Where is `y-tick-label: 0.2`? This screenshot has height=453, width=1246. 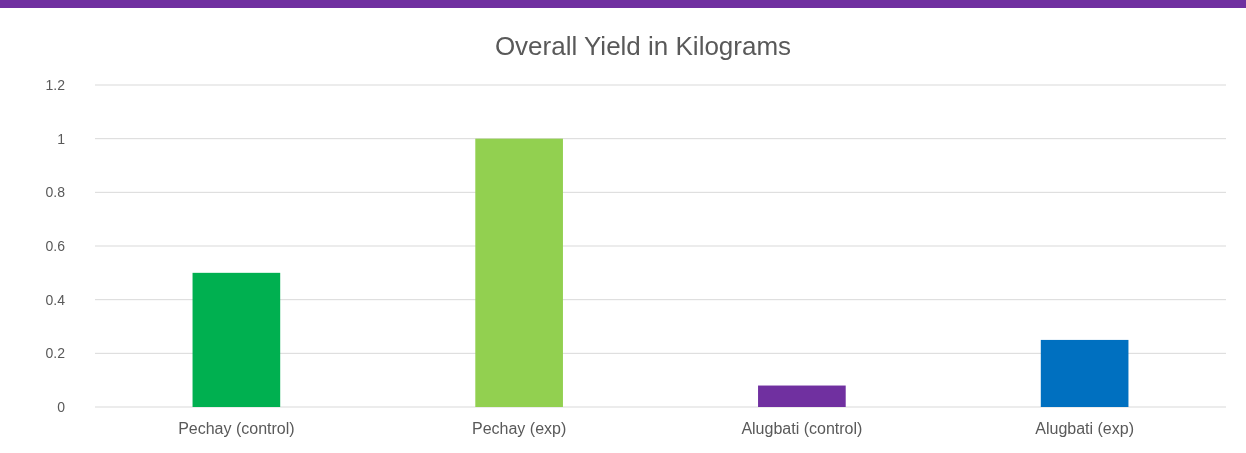
y-tick-label: 0.2 is located at coordinates (55, 353).